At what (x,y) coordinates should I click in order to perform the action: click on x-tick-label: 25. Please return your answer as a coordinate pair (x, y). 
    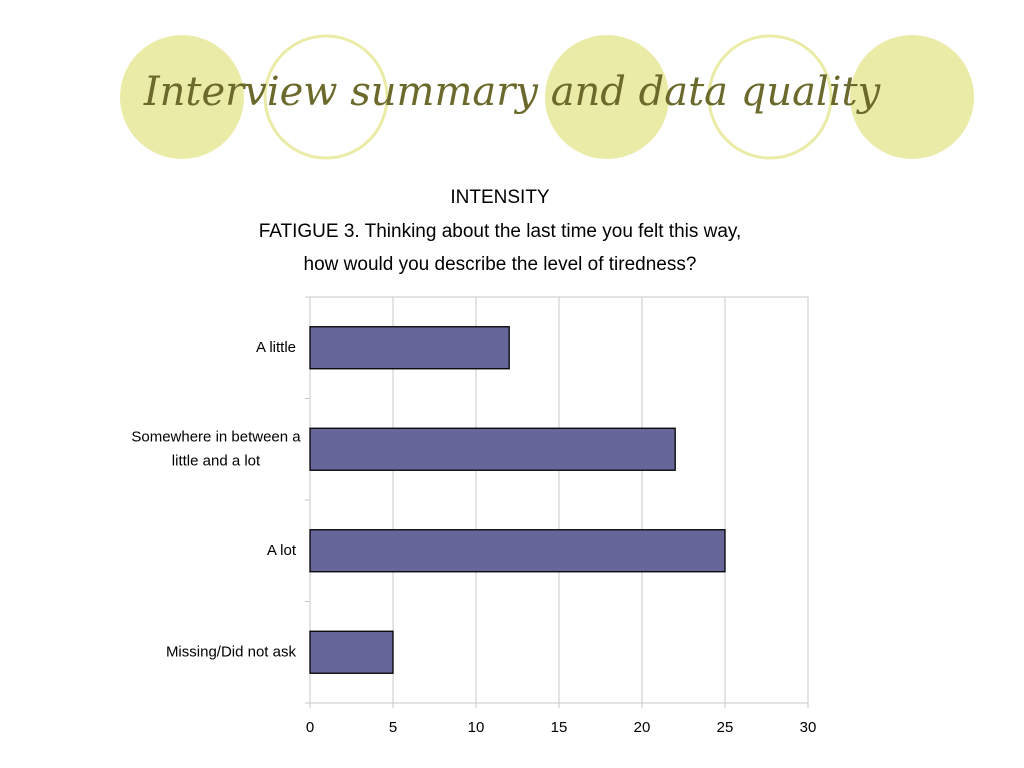
    Looking at the image, I should click on (725, 727).